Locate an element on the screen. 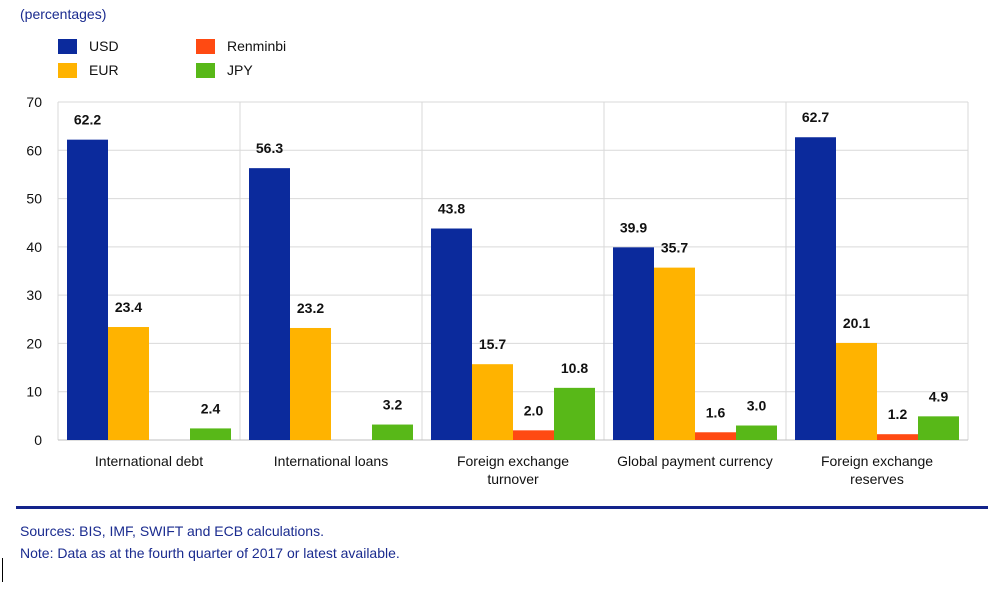  data-label-renminbi: 1.6 is located at coordinates (716, 412).